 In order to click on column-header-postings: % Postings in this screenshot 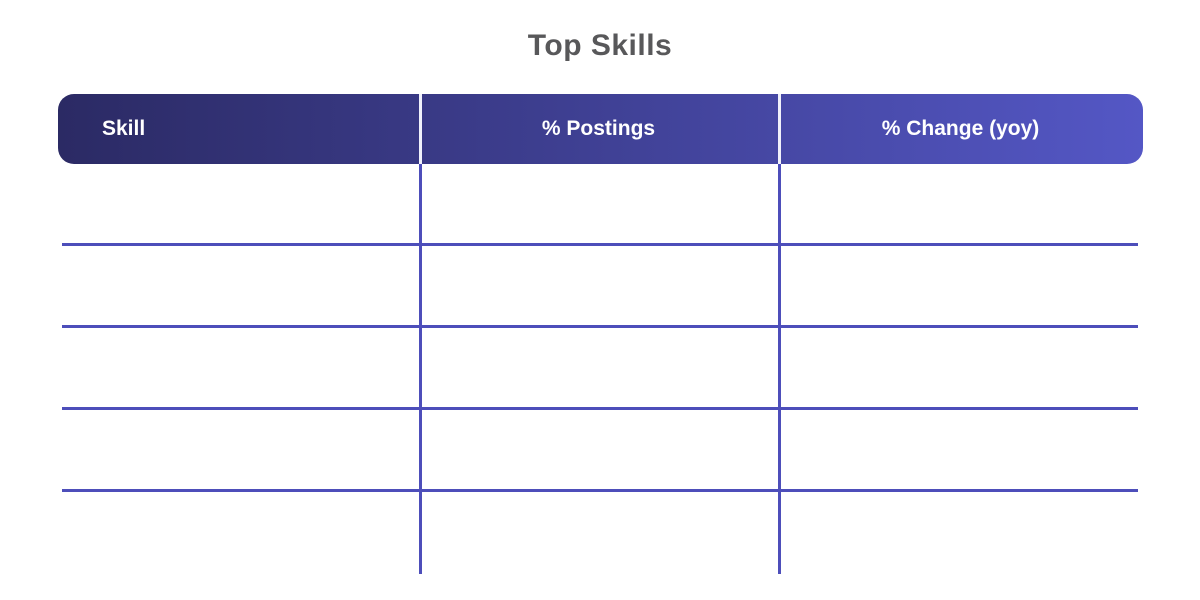, I will do `click(598, 128)`.